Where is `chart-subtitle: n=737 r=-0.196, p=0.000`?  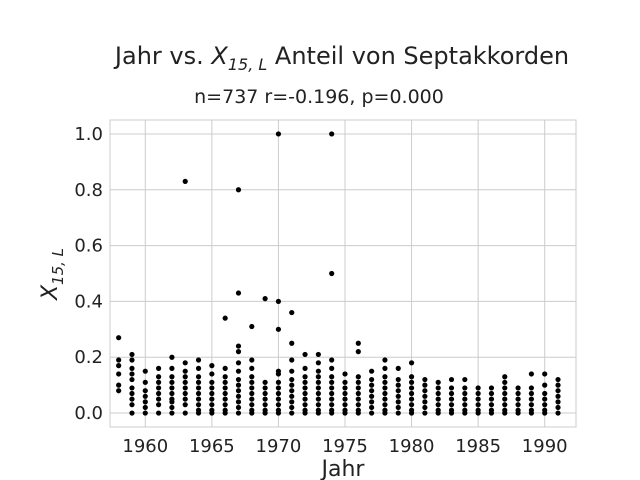
chart-subtitle: n=737 r=-0.196, p=0.000 is located at coordinates (319, 97).